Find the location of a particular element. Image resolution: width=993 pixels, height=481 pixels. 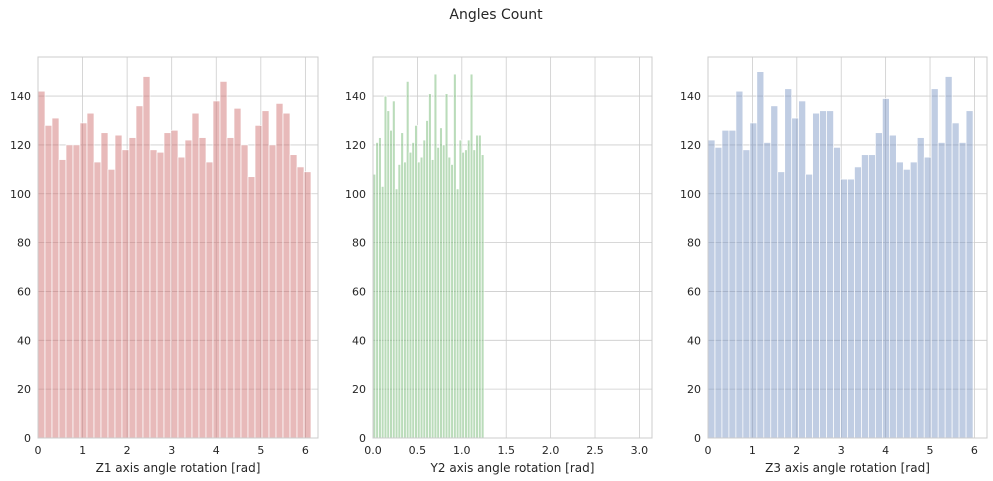

x-tick-label: 2.0 is located at coordinates (551, 450).